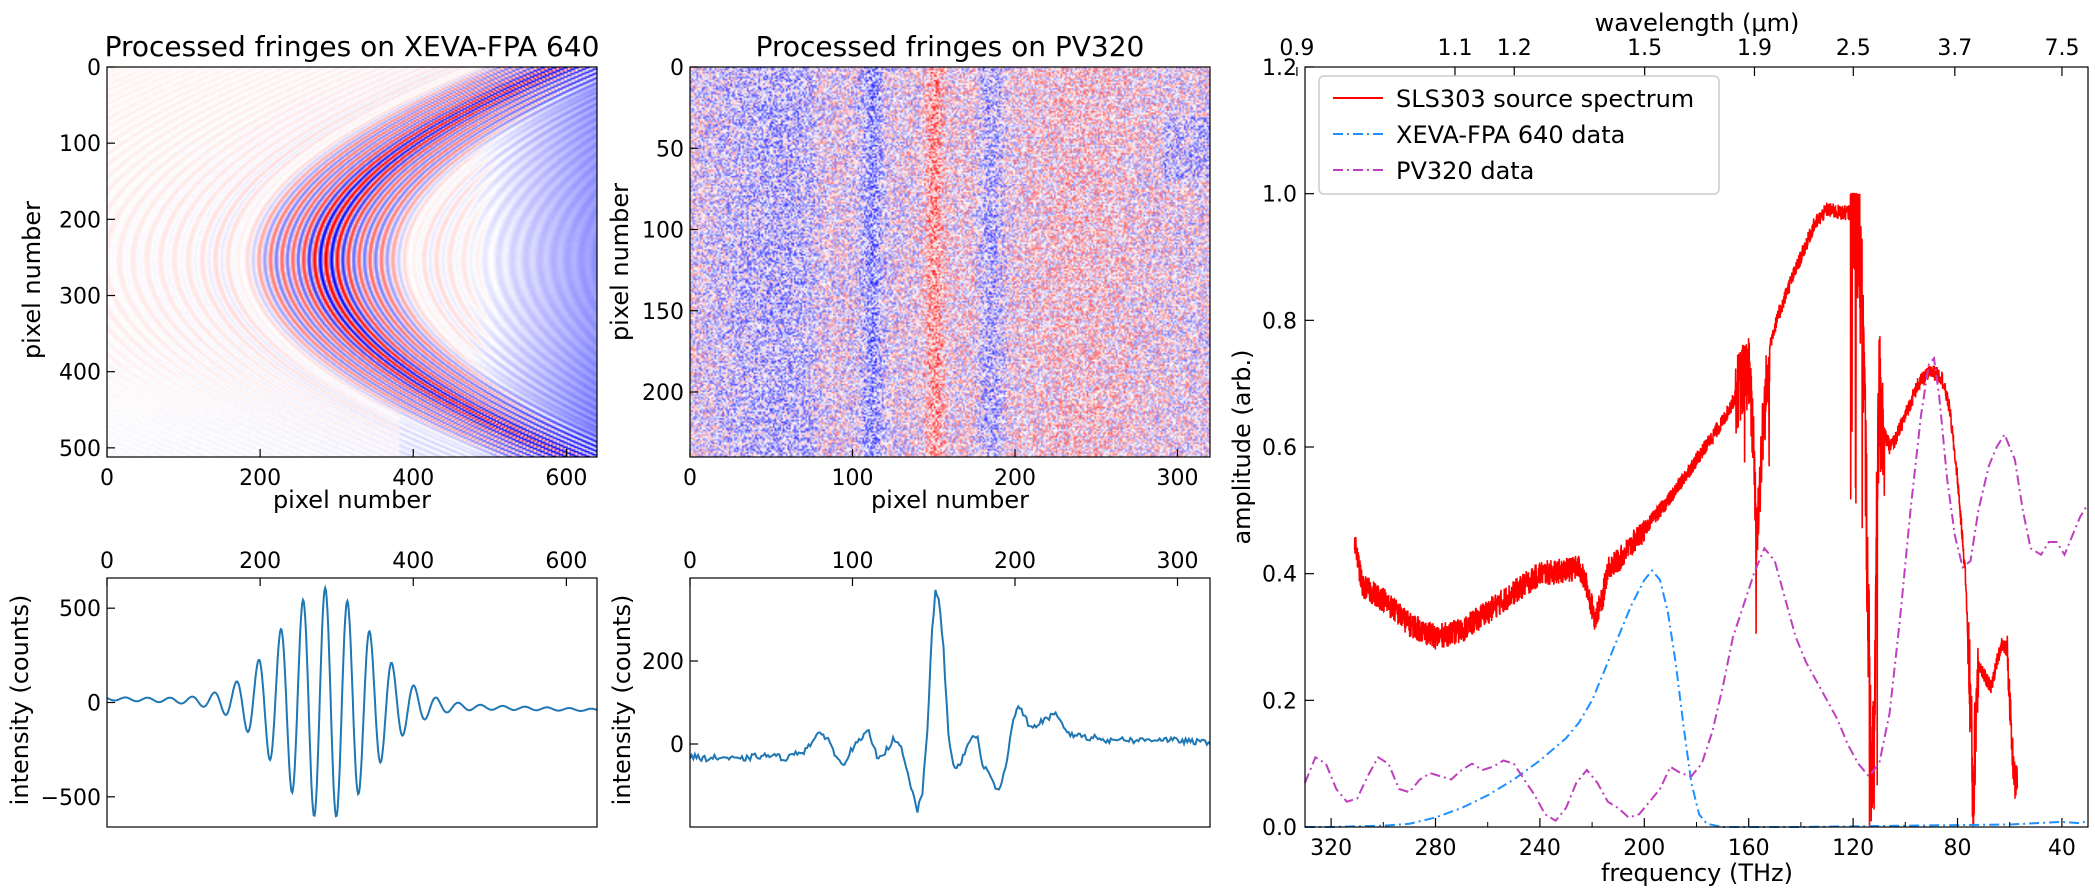  What do you see at coordinates (1697, 698) in the screenshot?
I see `series-xeva-line` at bounding box center [1697, 698].